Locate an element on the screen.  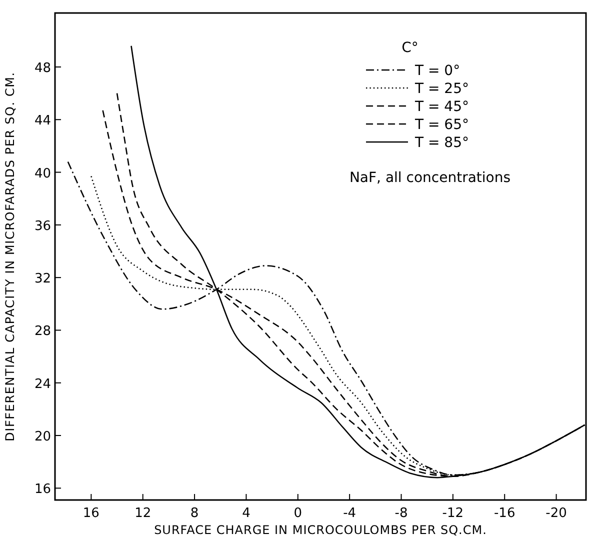
y-tick-label: 36 is located at coordinates (42, 226).